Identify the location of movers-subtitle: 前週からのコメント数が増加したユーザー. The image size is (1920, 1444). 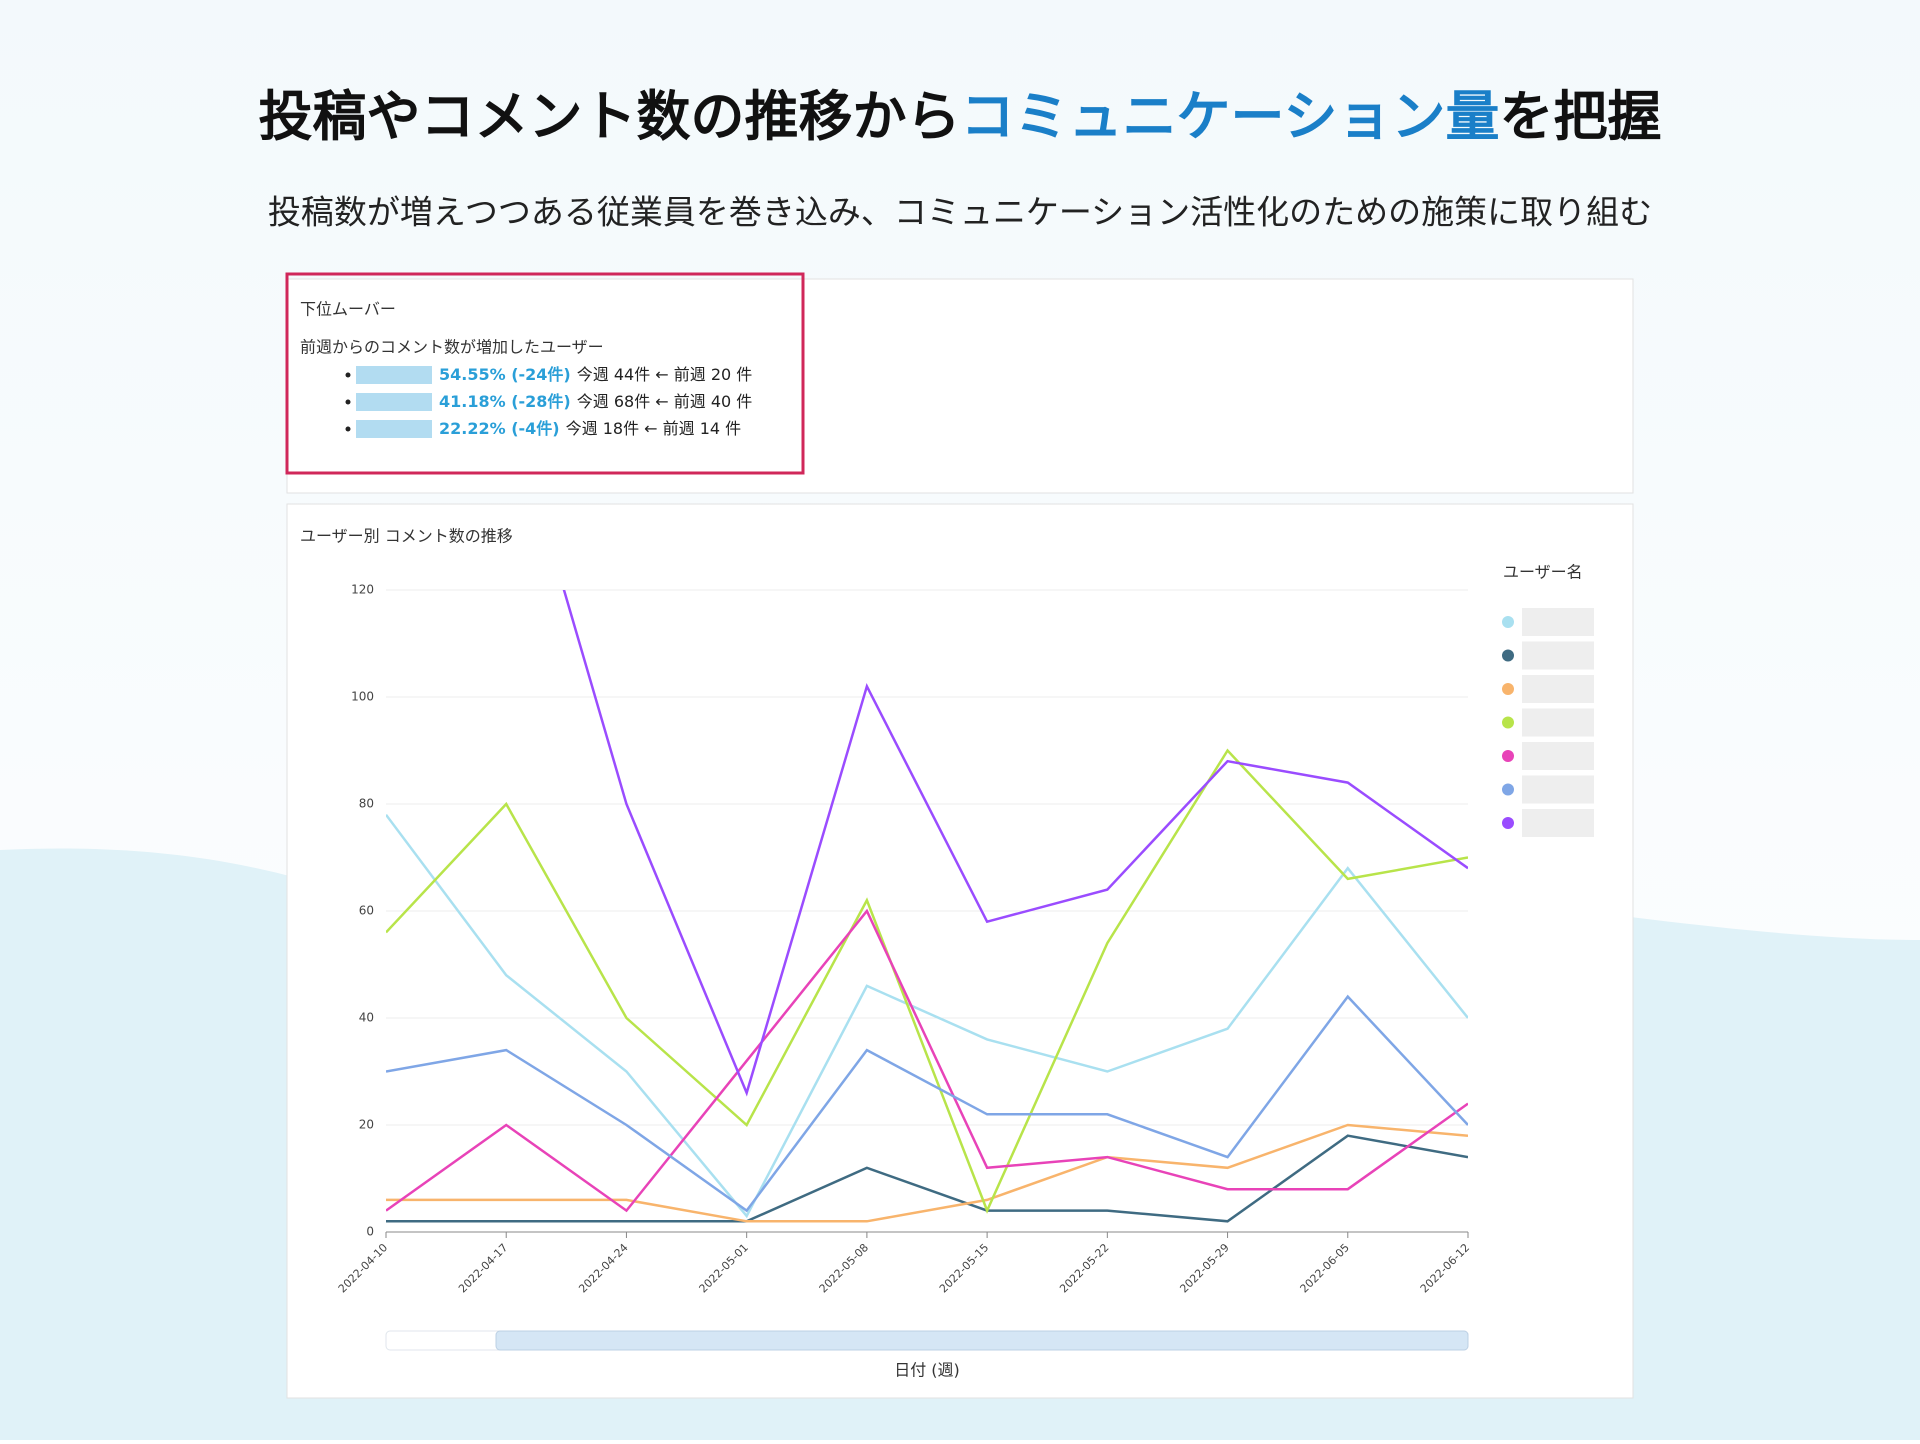
(452, 347).